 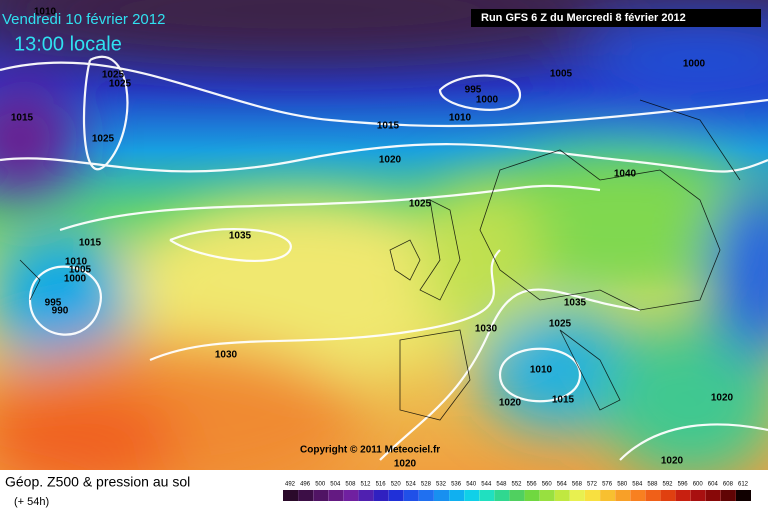 I want to click on run: Run GFS 6 Z du Mercredi 8 février 2012, so click(x=583, y=18).